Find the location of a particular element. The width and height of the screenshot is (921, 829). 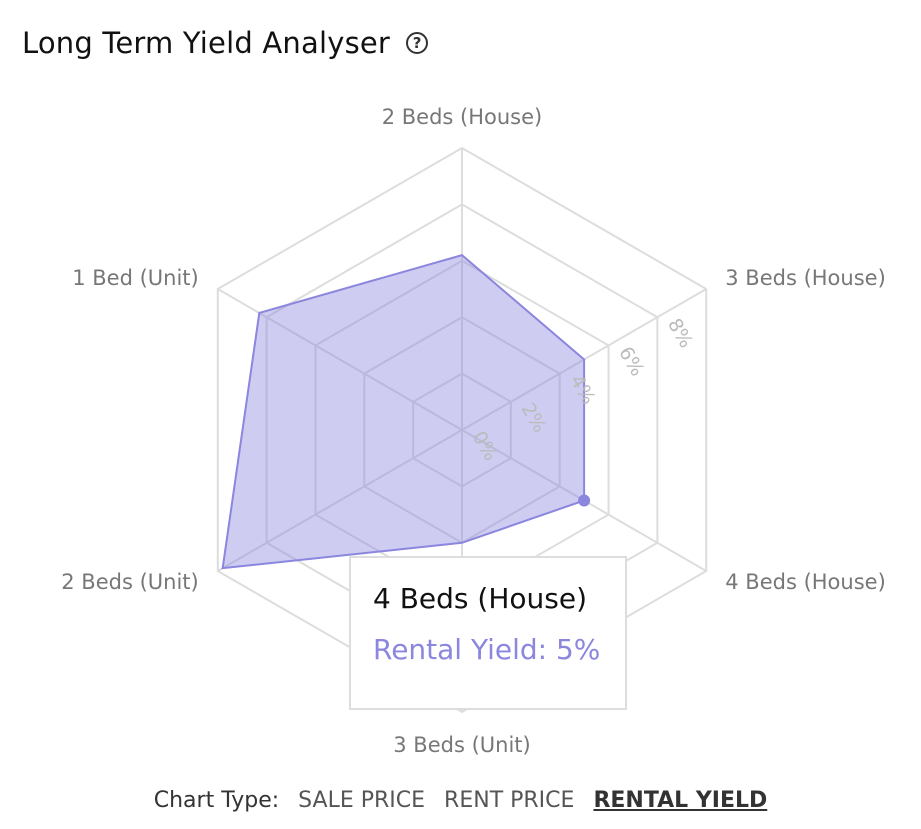

tick-label: 6% is located at coordinates (631, 361).